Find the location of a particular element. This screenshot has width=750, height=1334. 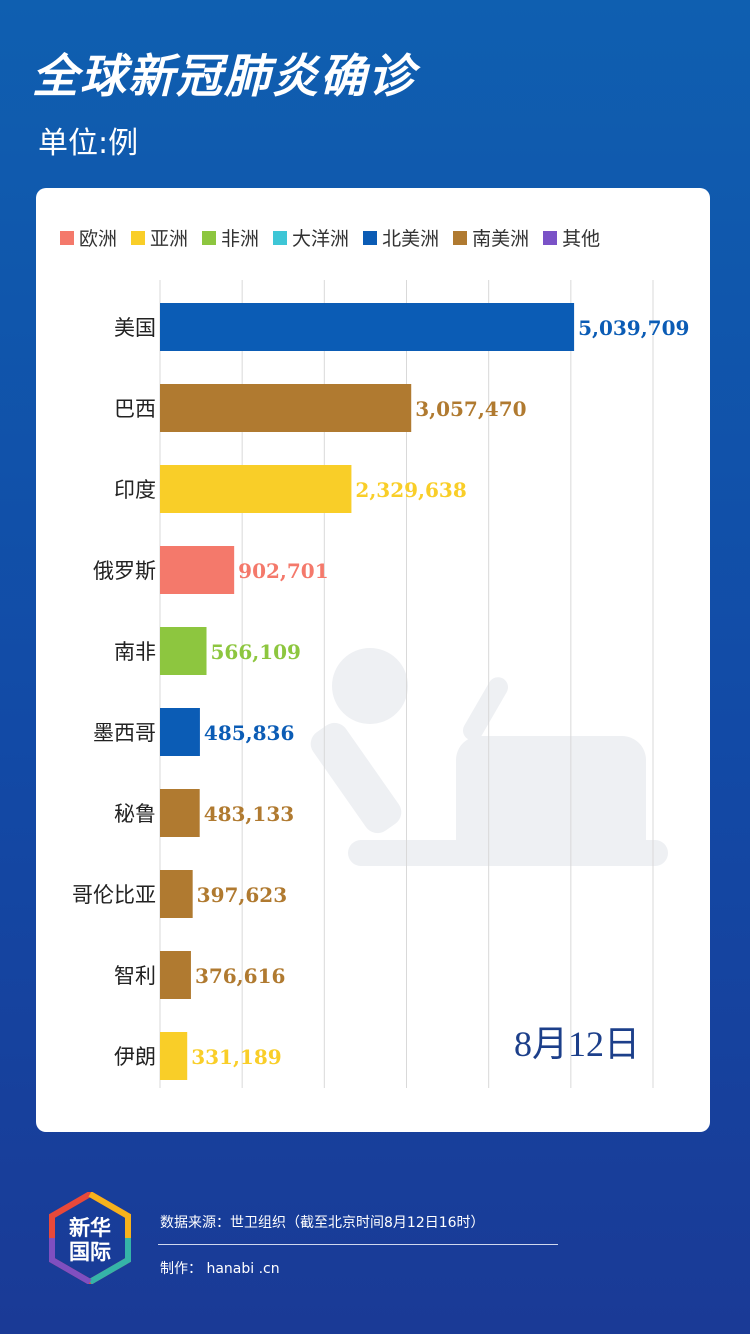

category-label: 哥伦比亚 is located at coordinates (114, 895).